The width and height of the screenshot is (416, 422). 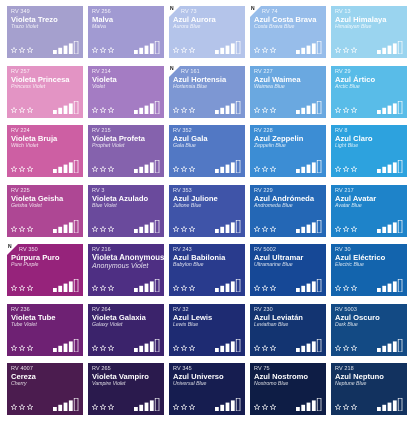 I want to click on color-swatch: RV 352 Azul Gala Gala Blue, so click(x=207, y=151).